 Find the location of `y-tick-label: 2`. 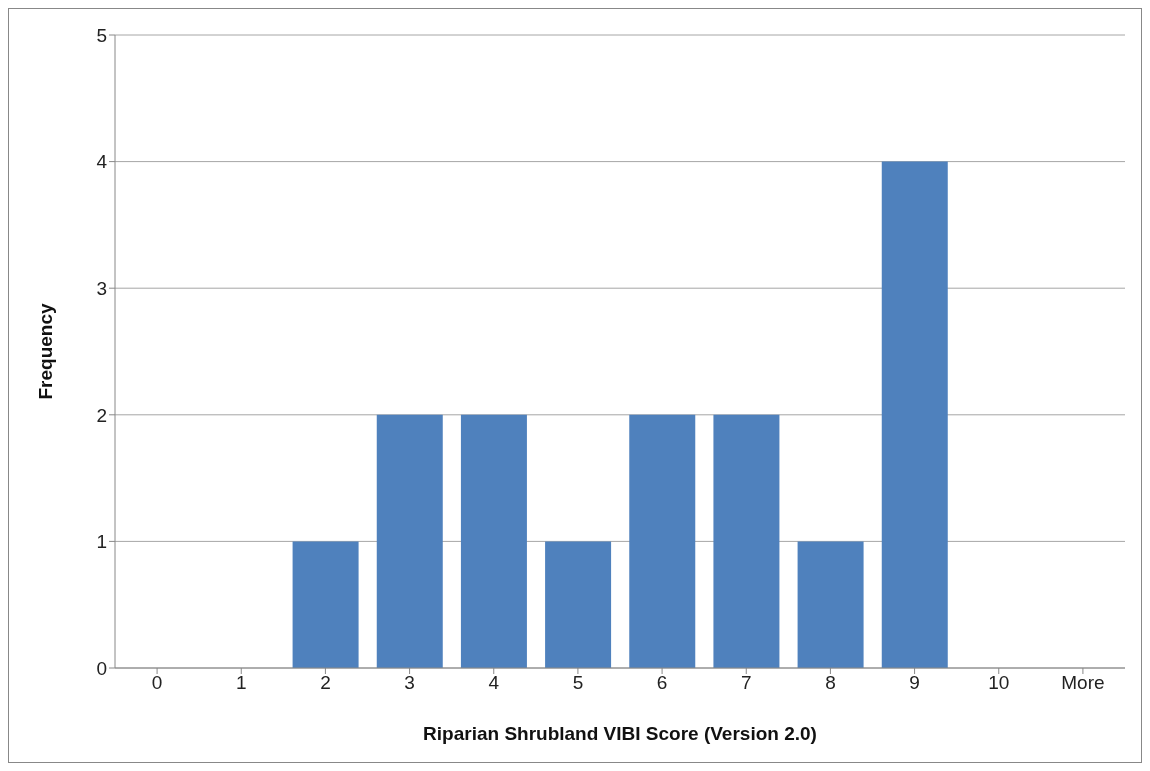

y-tick-label: 2 is located at coordinates (101, 415).